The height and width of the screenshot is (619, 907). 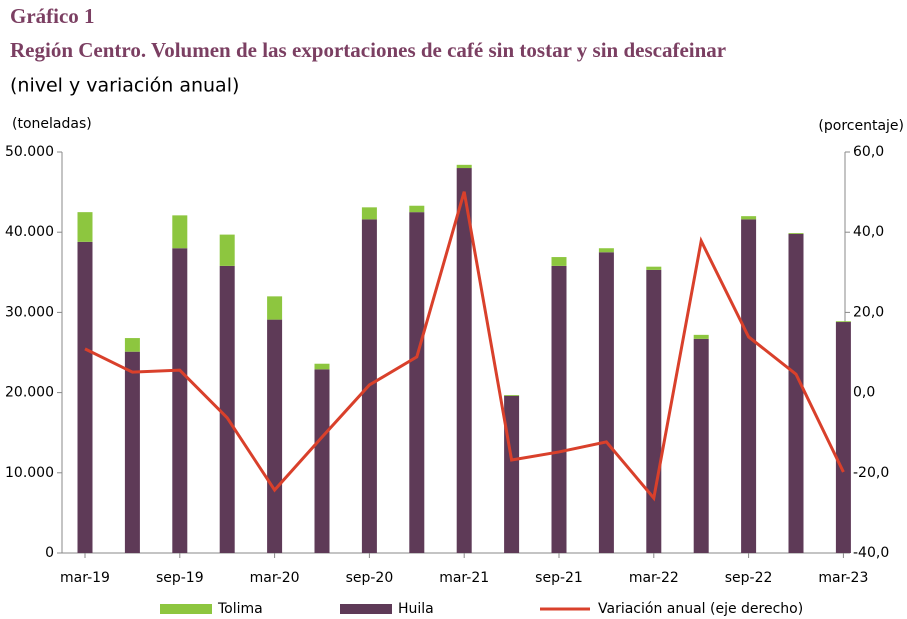 What do you see at coordinates (559, 578) in the screenshot?
I see `x-tick-label: sep-21` at bounding box center [559, 578].